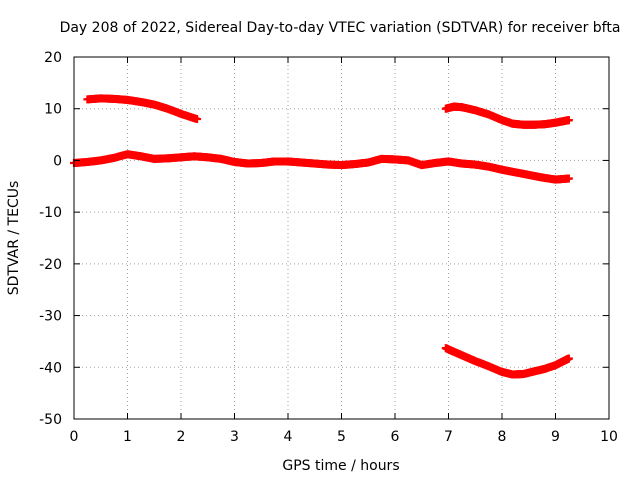 Image resolution: width=640 pixels, height=480 pixels. I want to click on y-tick-label: -40, so click(50, 368).